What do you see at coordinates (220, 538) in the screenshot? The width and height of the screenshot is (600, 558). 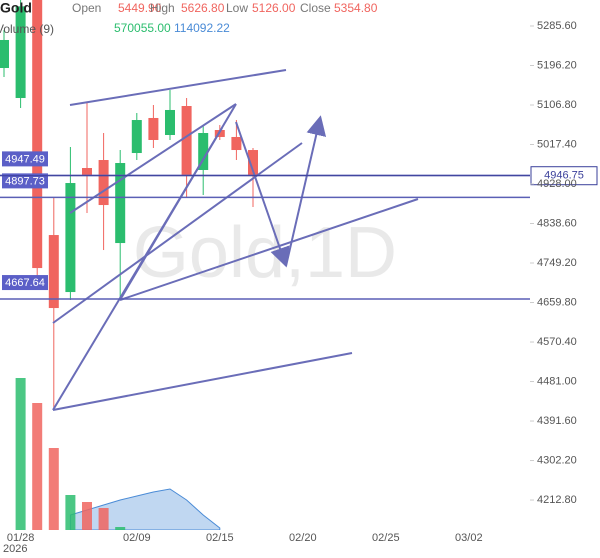 I see `x-tick-label: 02/15` at bounding box center [220, 538].